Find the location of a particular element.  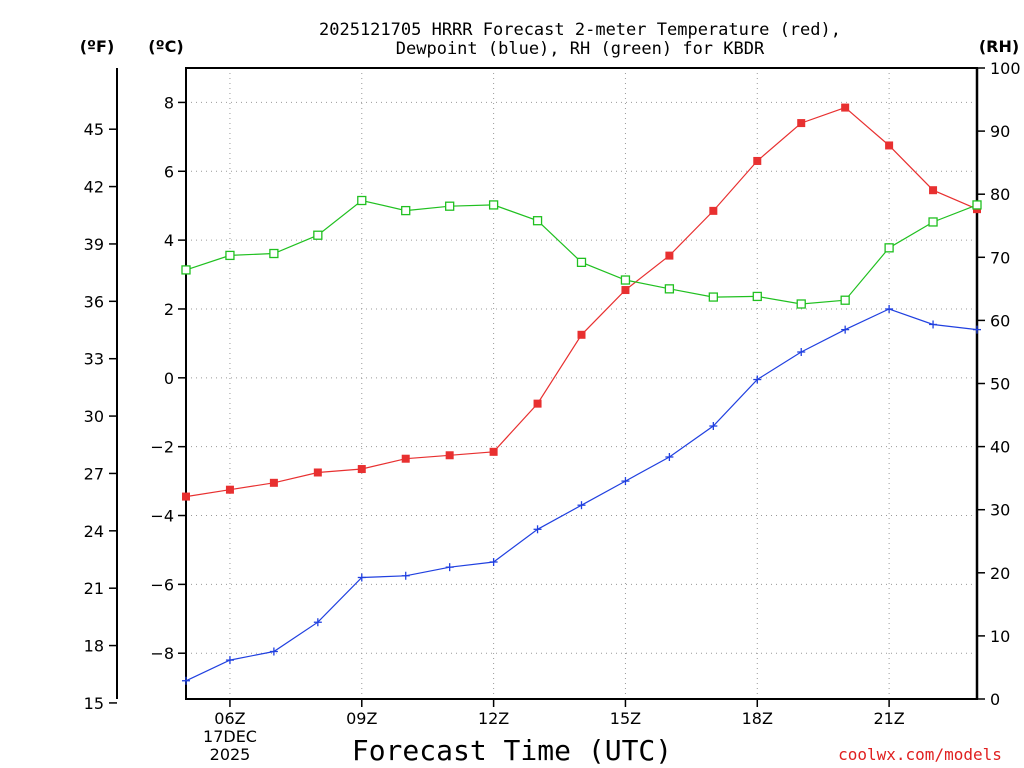

celsius-tick-label: 4 is located at coordinates (169, 240).